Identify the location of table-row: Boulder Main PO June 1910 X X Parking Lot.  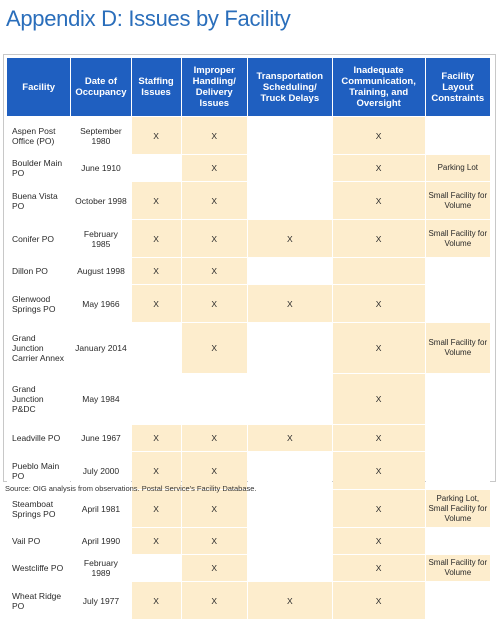
(248, 168).